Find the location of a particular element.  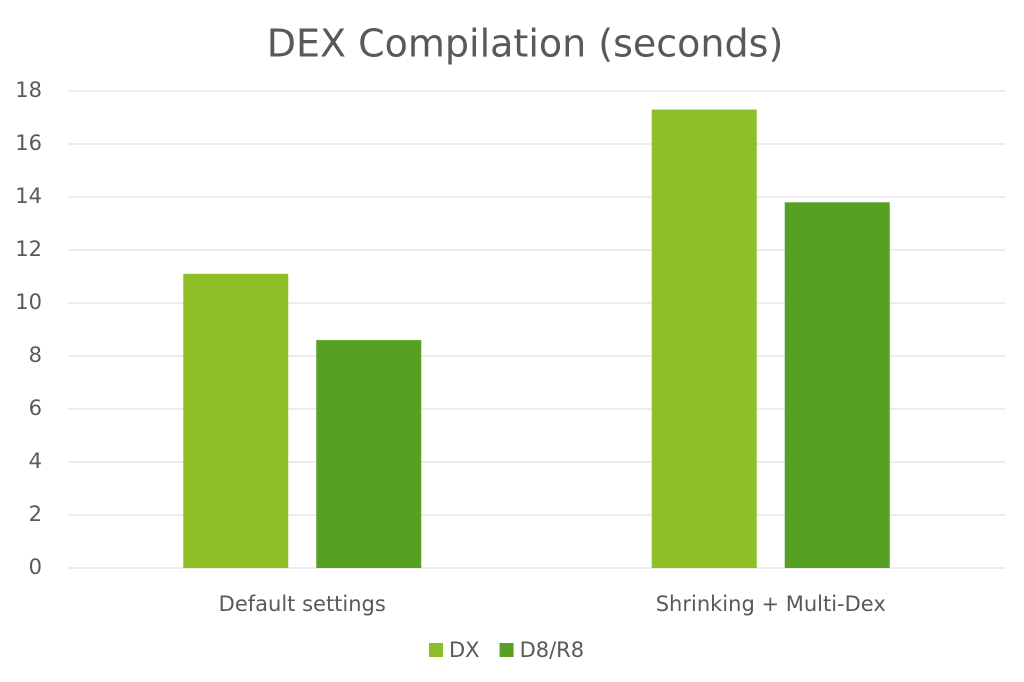

y-tick-label: 8 is located at coordinates (35, 355).